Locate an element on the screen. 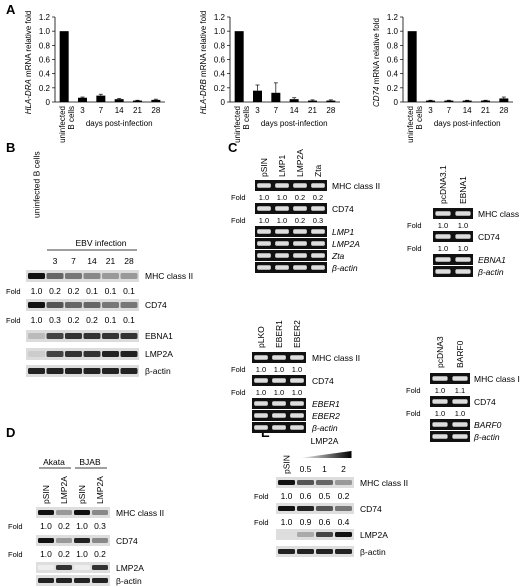 This screenshot has width=520, height=587. y-tick-label: 0.4 is located at coordinates (45, 74).